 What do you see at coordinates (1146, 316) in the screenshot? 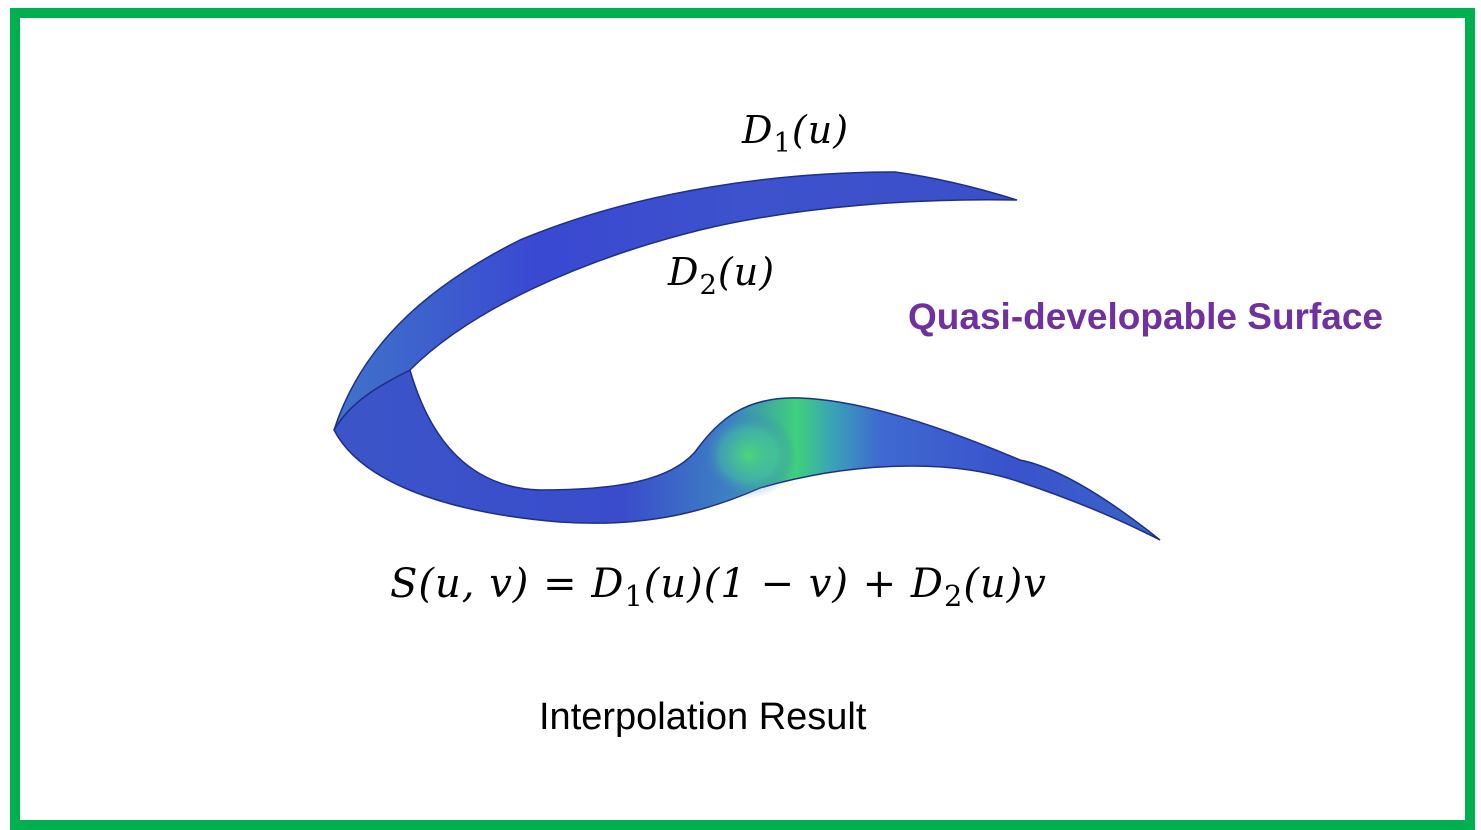
I see `diagram-title: Quasi-developable Surface` at bounding box center [1146, 316].